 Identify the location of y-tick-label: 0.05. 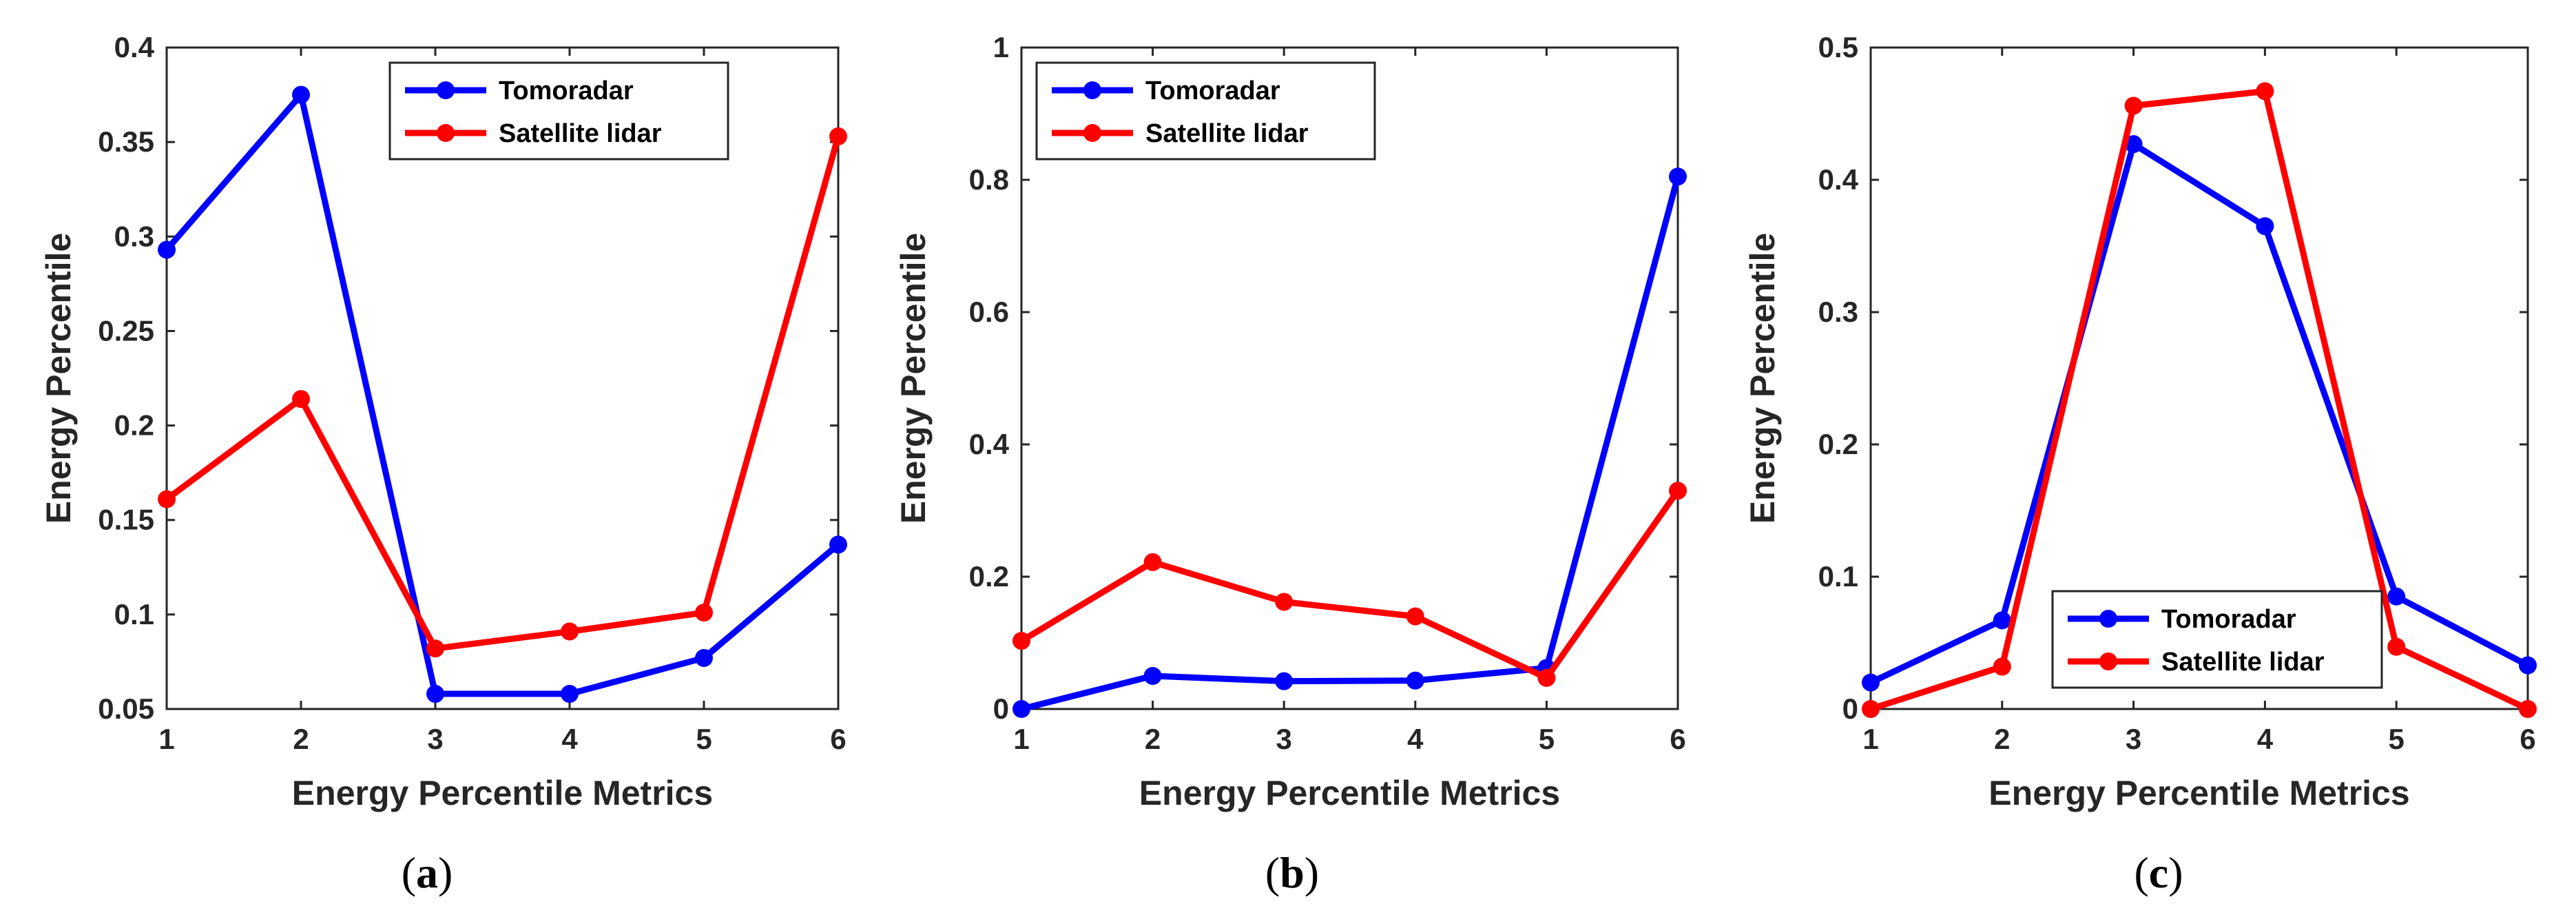
(126, 709).